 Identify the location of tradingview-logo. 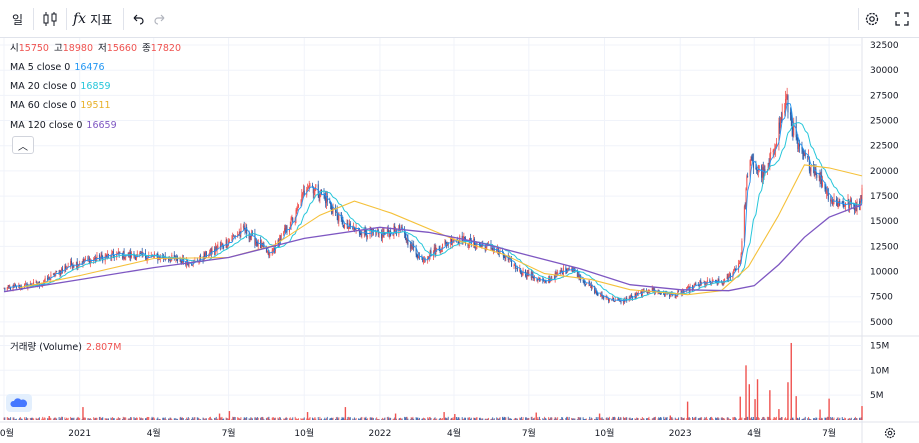
(19, 403).